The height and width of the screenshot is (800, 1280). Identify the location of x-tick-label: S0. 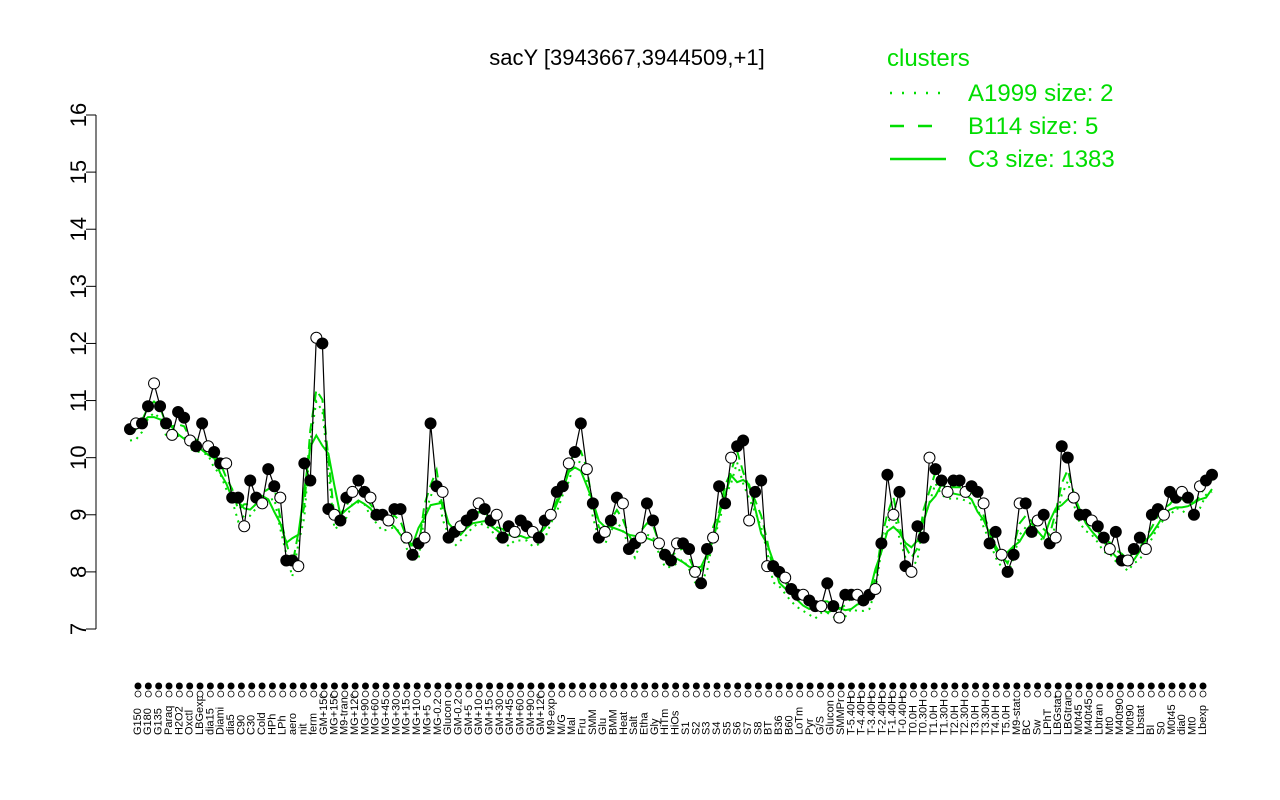
(1162, 728).